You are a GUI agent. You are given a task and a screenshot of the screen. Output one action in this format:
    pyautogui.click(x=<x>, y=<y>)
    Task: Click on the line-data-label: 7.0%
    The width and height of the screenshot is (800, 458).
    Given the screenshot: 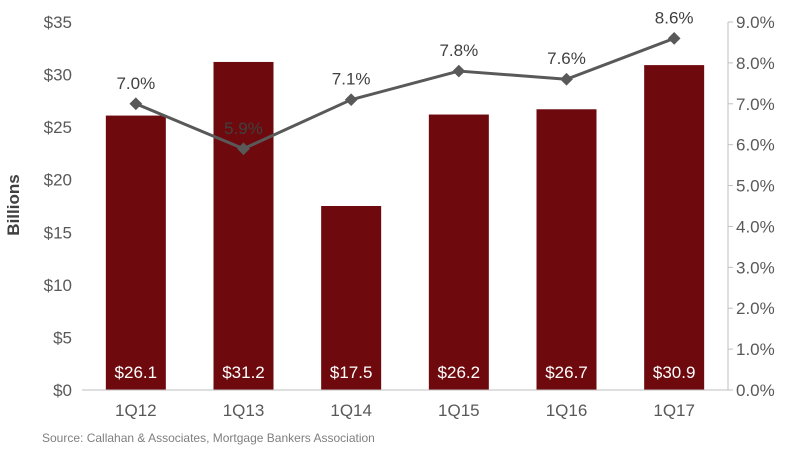 What is the action you would take?
    pyautogui.click(x=135, y=83)
    